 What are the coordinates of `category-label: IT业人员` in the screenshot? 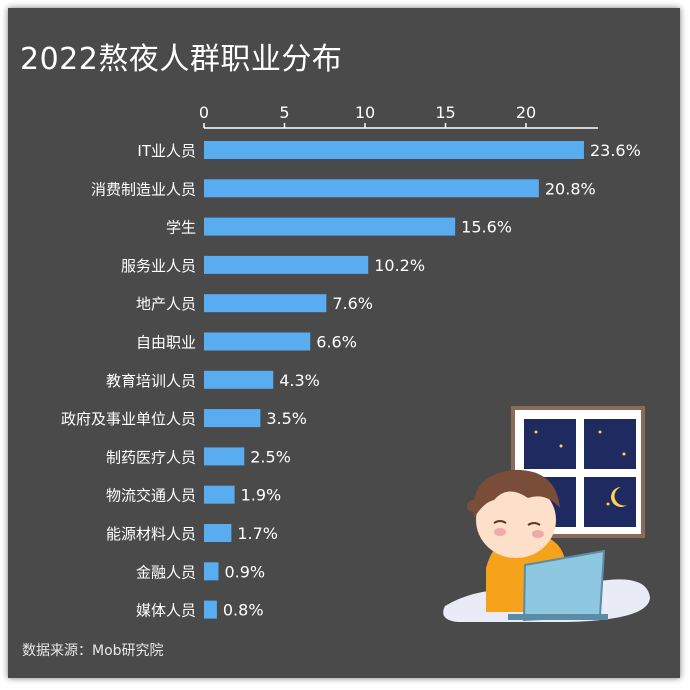 It's located at (166, 151).